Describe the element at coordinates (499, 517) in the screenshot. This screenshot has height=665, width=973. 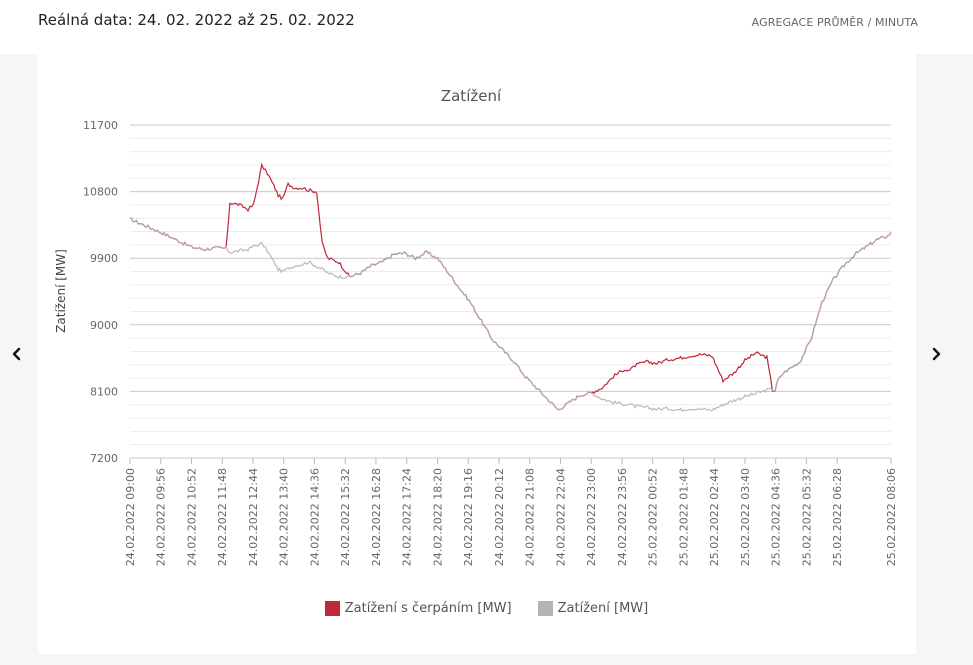
I see `x-tick-label: 24.02.2022 20:12` at that location.